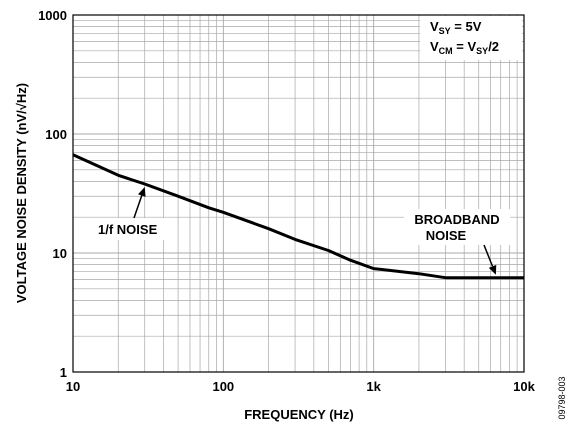 The image size is (572, 434). Describe the element at coordinates (466, 26) in the screenshot. I see `legend-vsy-value: = 5V` at that location.